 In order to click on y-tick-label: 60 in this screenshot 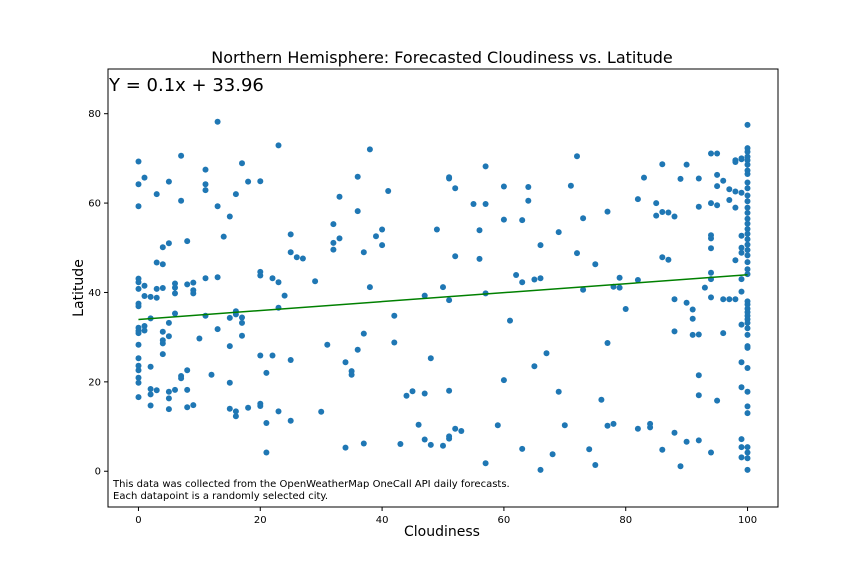, I will do `click(94, 204)`.